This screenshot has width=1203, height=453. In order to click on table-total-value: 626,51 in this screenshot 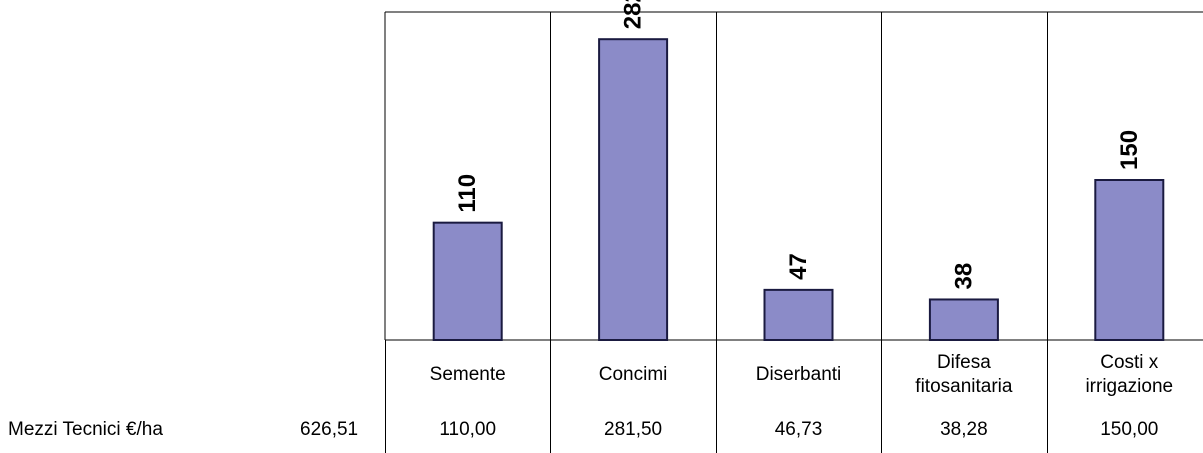, I will do `click(329, 429)`.